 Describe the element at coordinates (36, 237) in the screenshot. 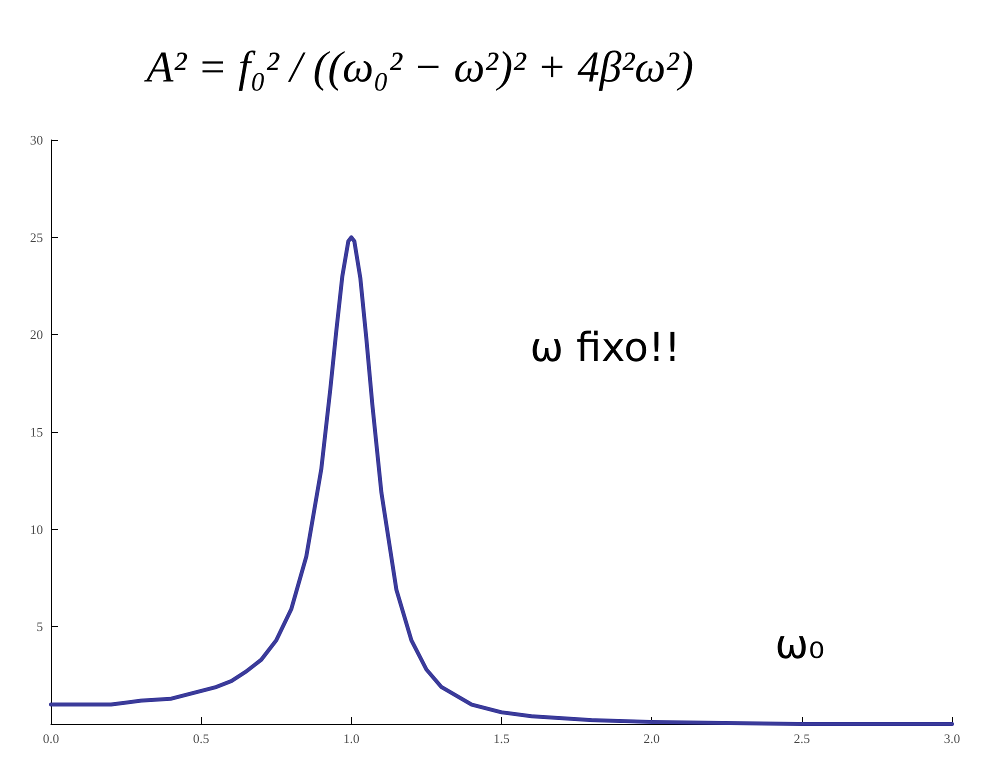

I see `y-tick-label: 25` at that location.